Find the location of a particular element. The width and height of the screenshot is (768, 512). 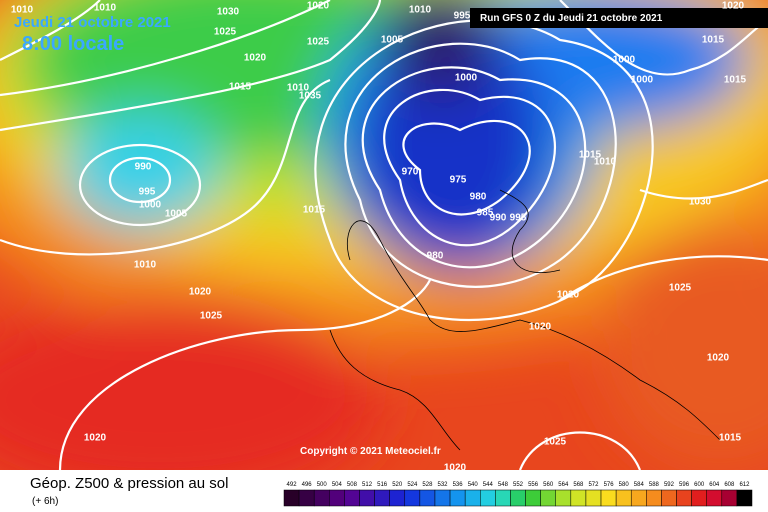

run-banner is located at coordinates (619, 18).